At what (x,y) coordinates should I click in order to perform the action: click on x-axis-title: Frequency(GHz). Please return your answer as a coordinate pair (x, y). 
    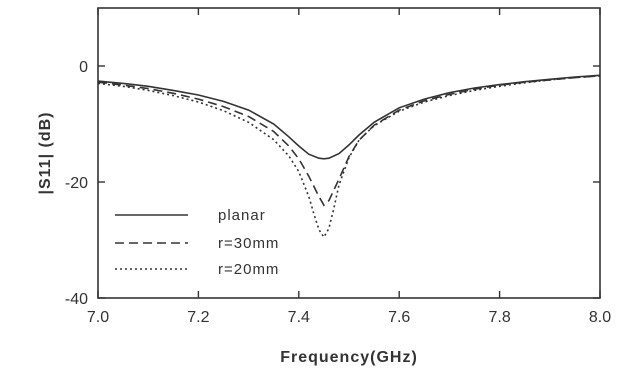
    Looking at the image, I should click on (349, 357).